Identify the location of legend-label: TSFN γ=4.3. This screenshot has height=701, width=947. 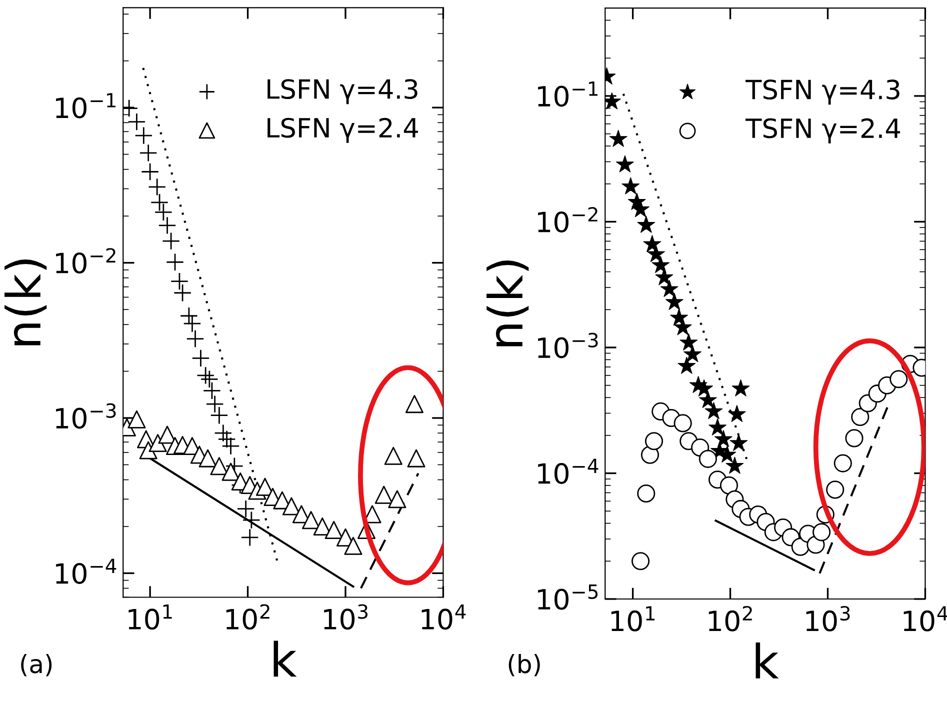
(823, 92).